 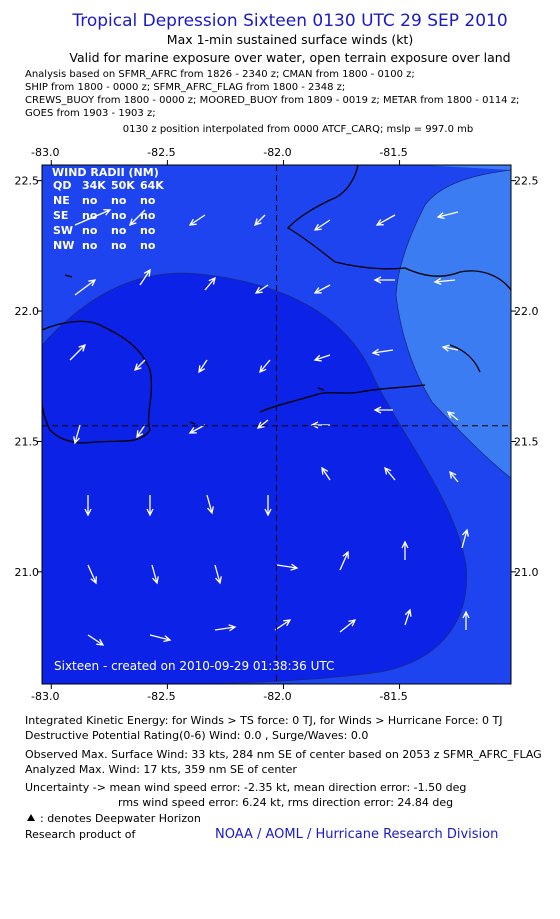 I want to click on radii-title: WIND RADII (NM), so click(x=105, y=172).